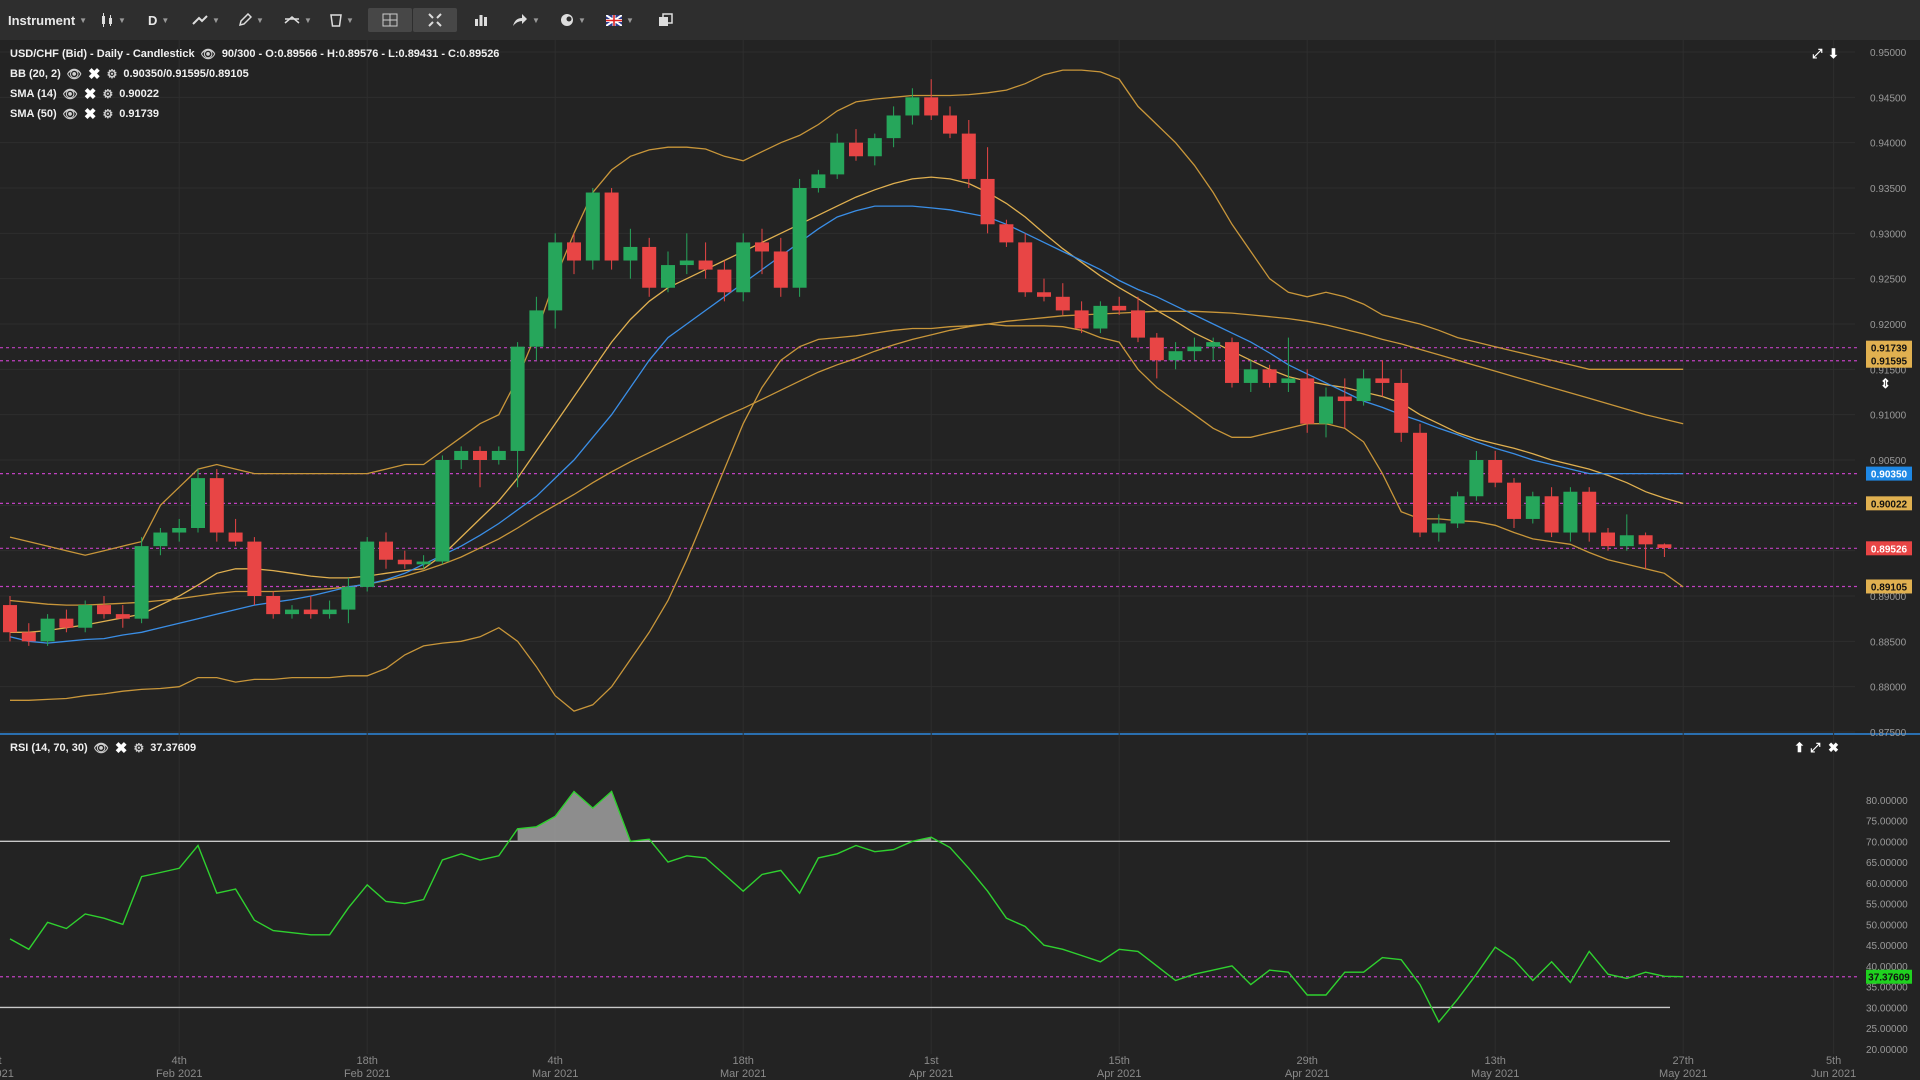  What do you see at coordinates (665, 20) in the screenshot?
I see `detach-window-button` at bounding box center [665, 20].